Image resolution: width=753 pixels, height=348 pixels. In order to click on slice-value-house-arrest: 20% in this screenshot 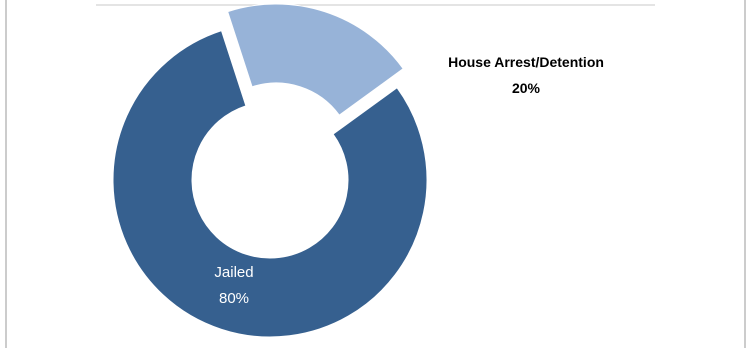, I will do `click(526, 88)`.